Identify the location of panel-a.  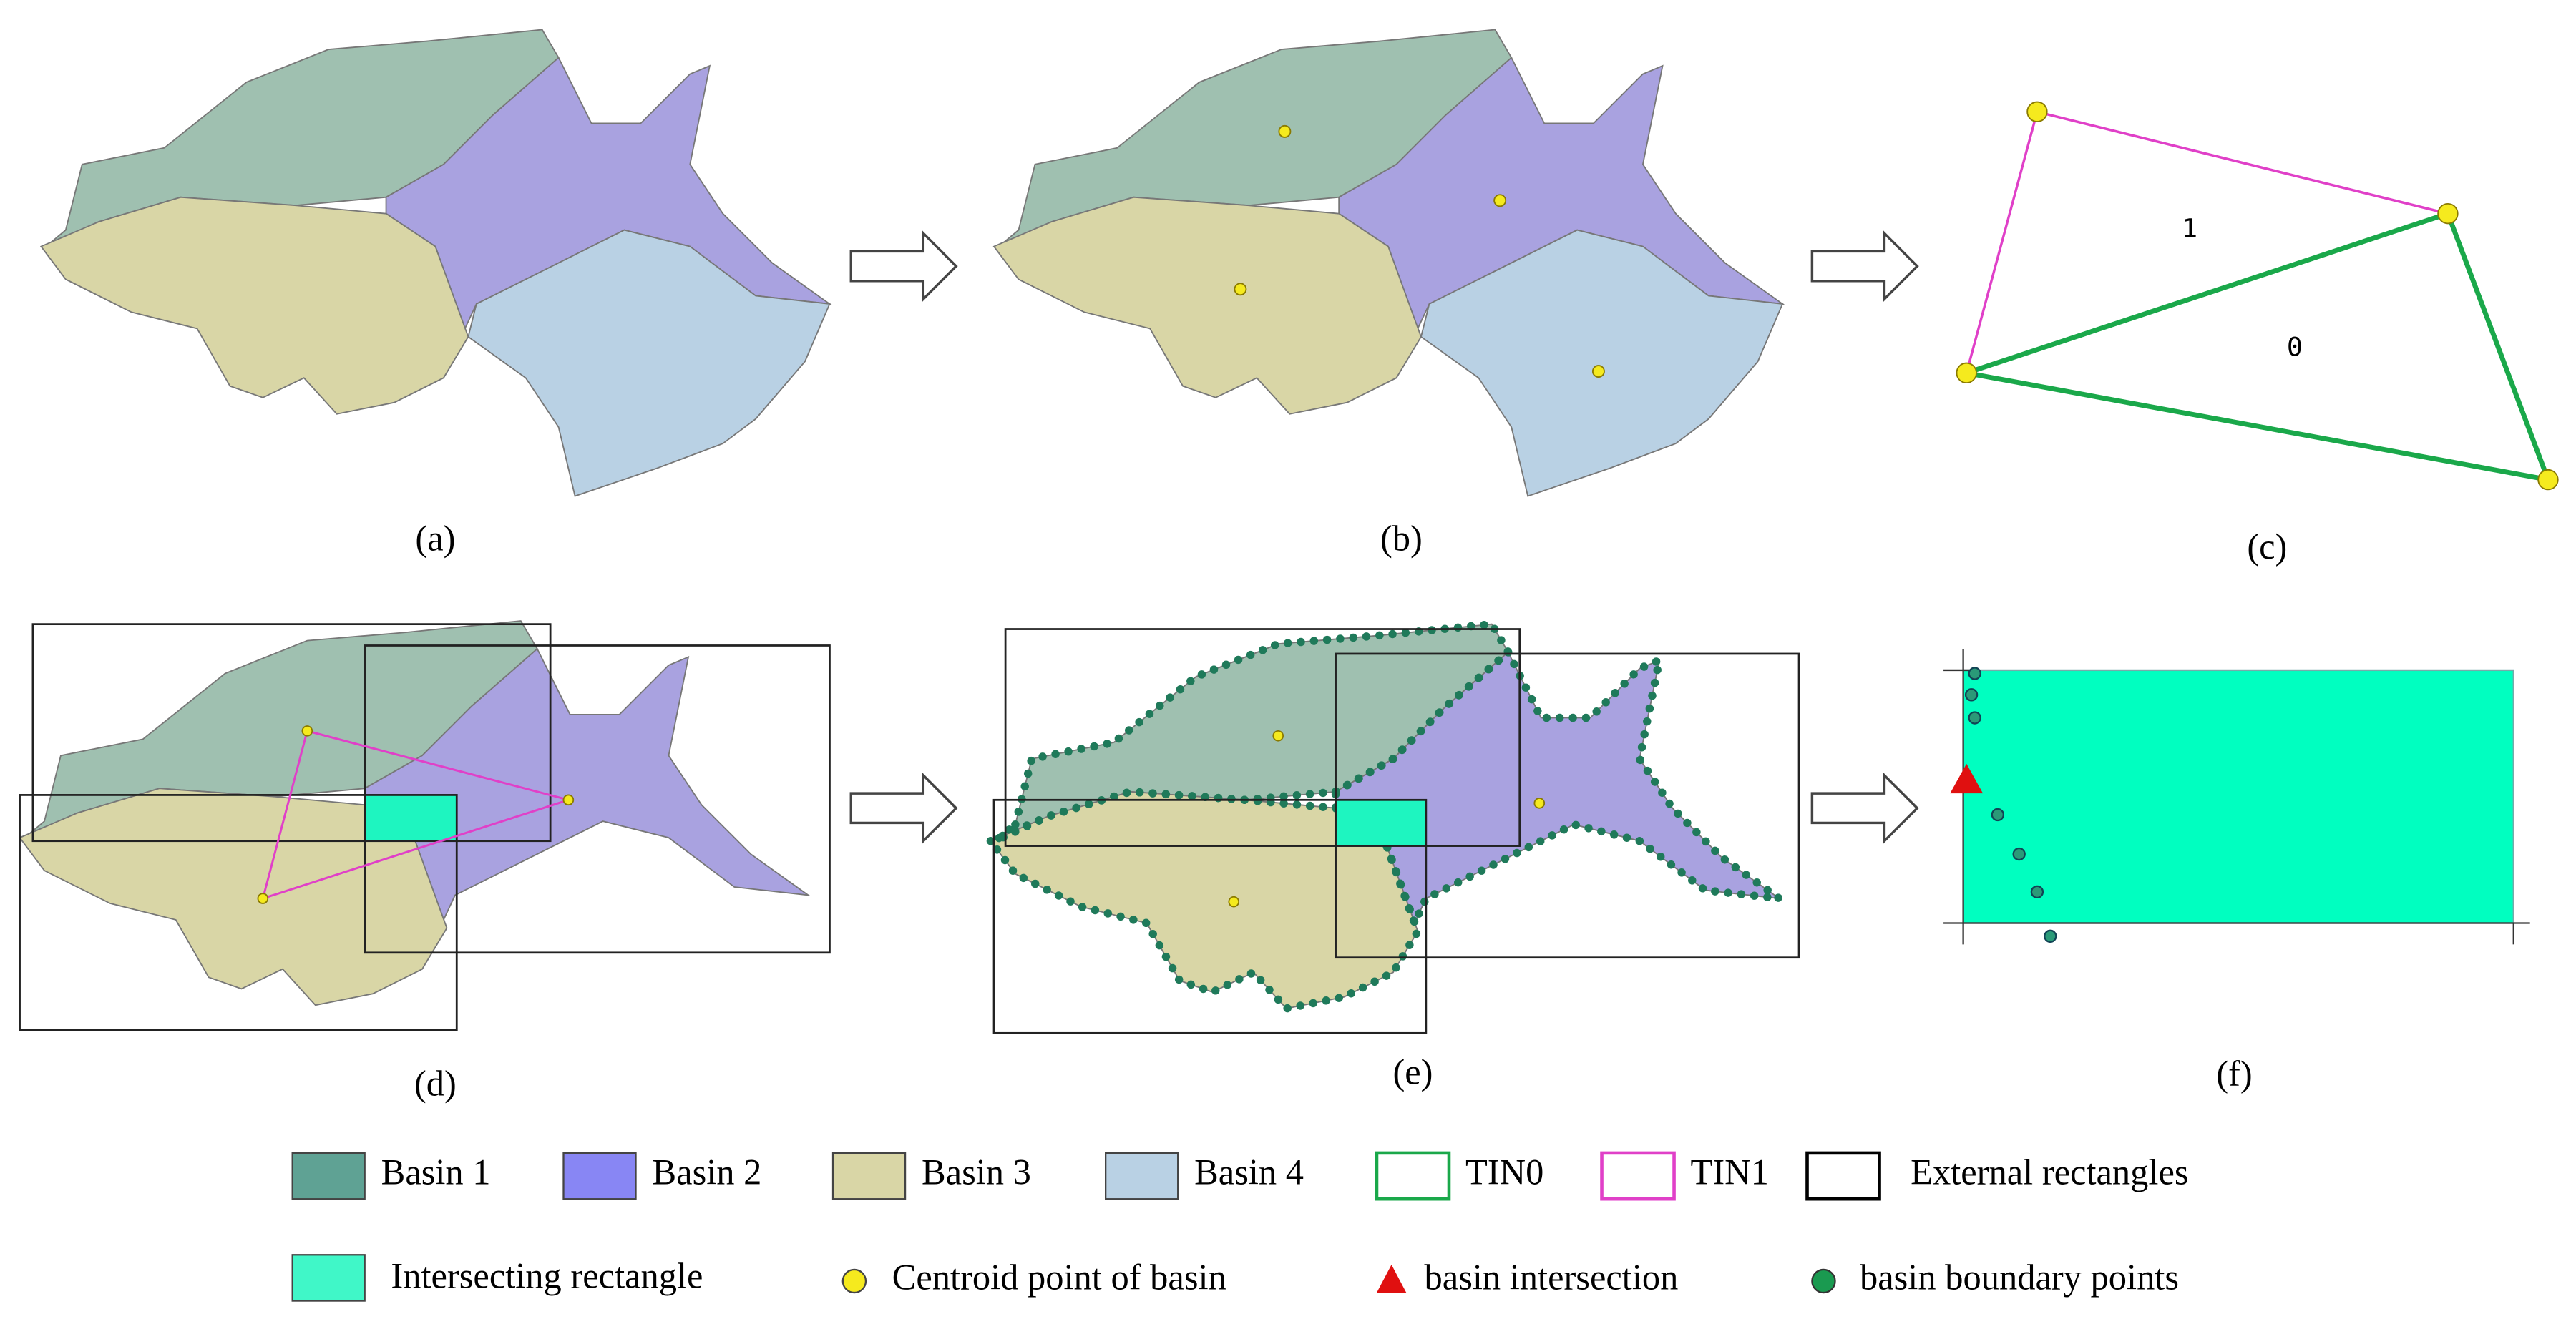
(435, 263).